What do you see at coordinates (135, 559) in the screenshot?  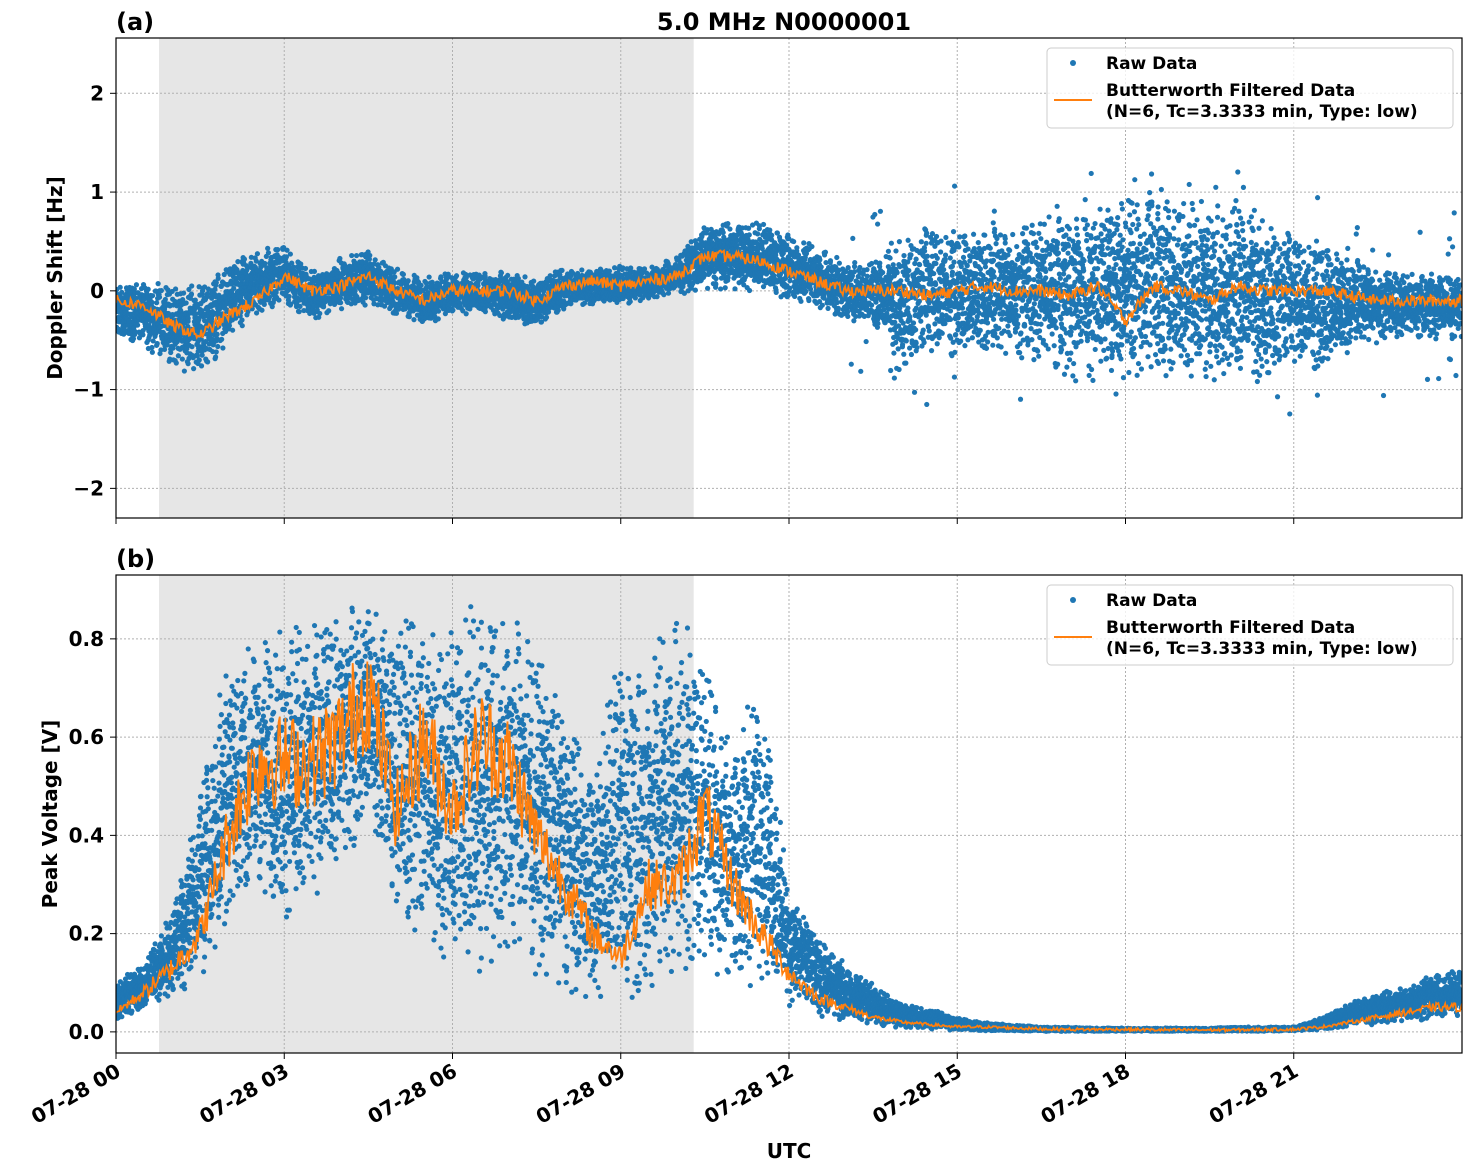 I see `panel-b-label: (b)` at bounding box center [135, 559].